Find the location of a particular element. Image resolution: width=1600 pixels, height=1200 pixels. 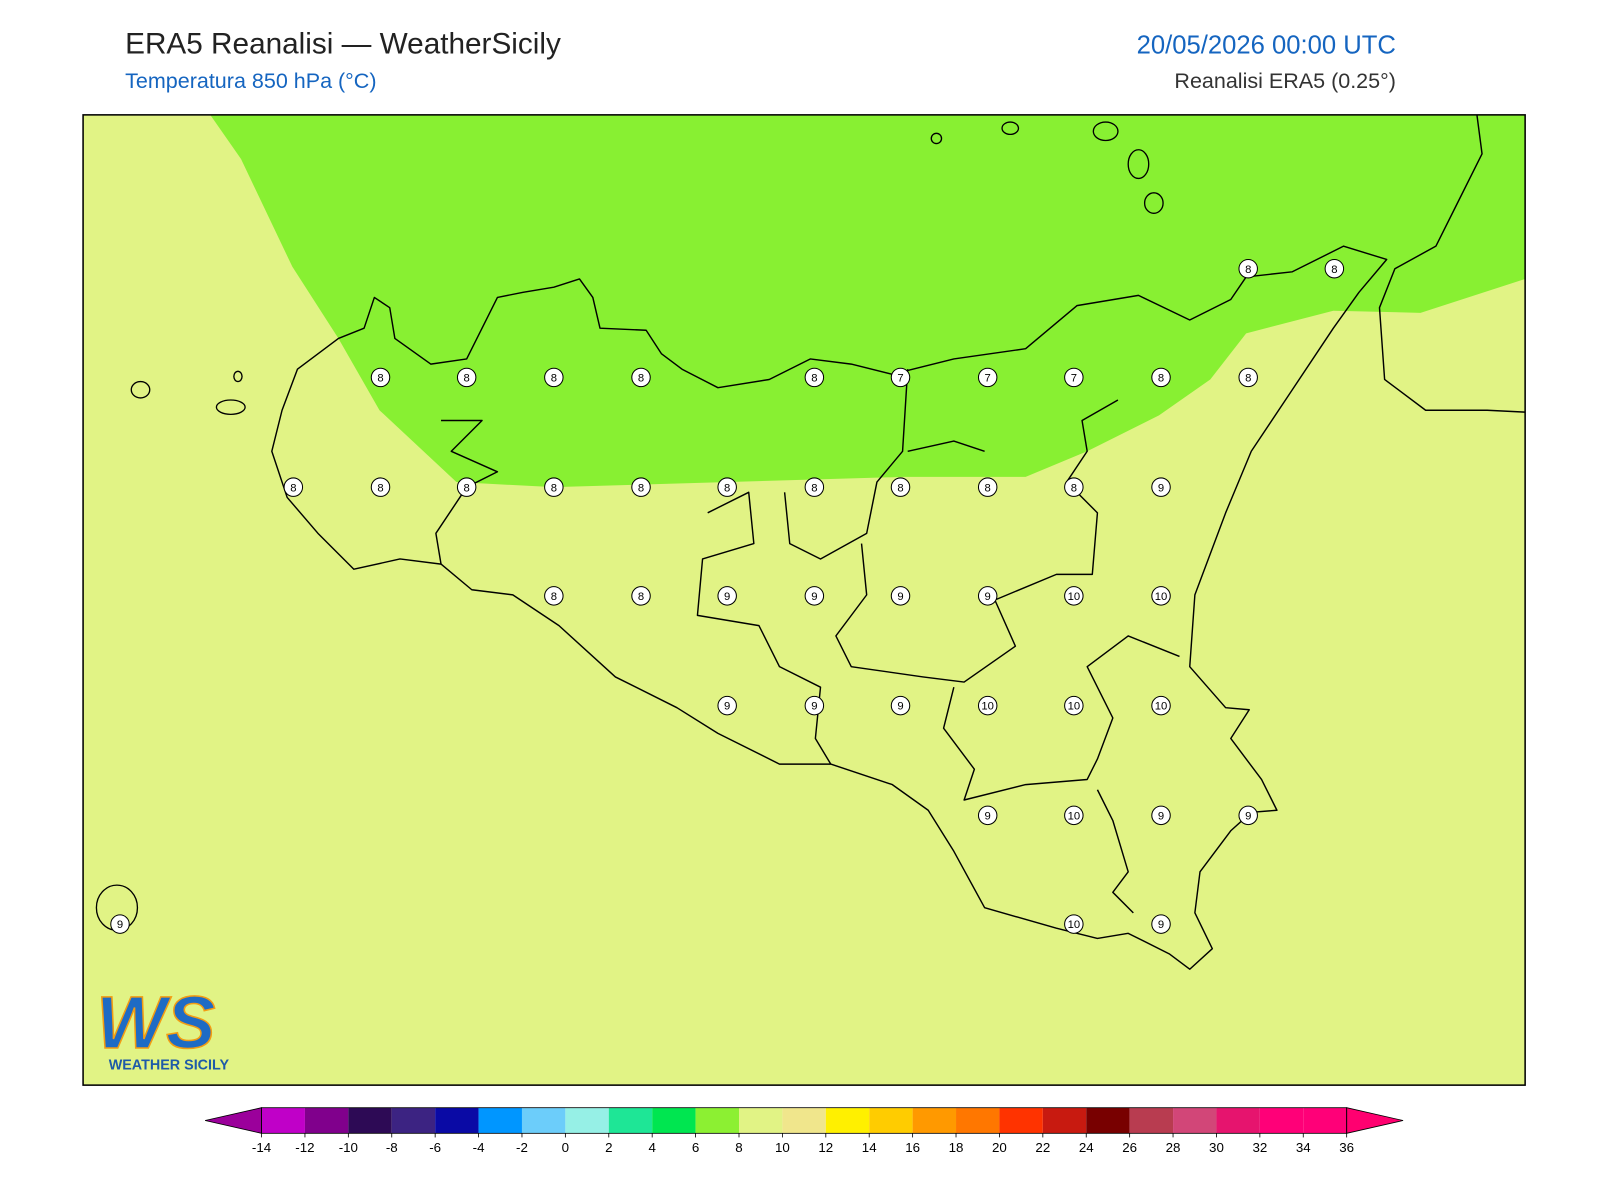

logo-mark: WS is located at coordinates (155, 1022).